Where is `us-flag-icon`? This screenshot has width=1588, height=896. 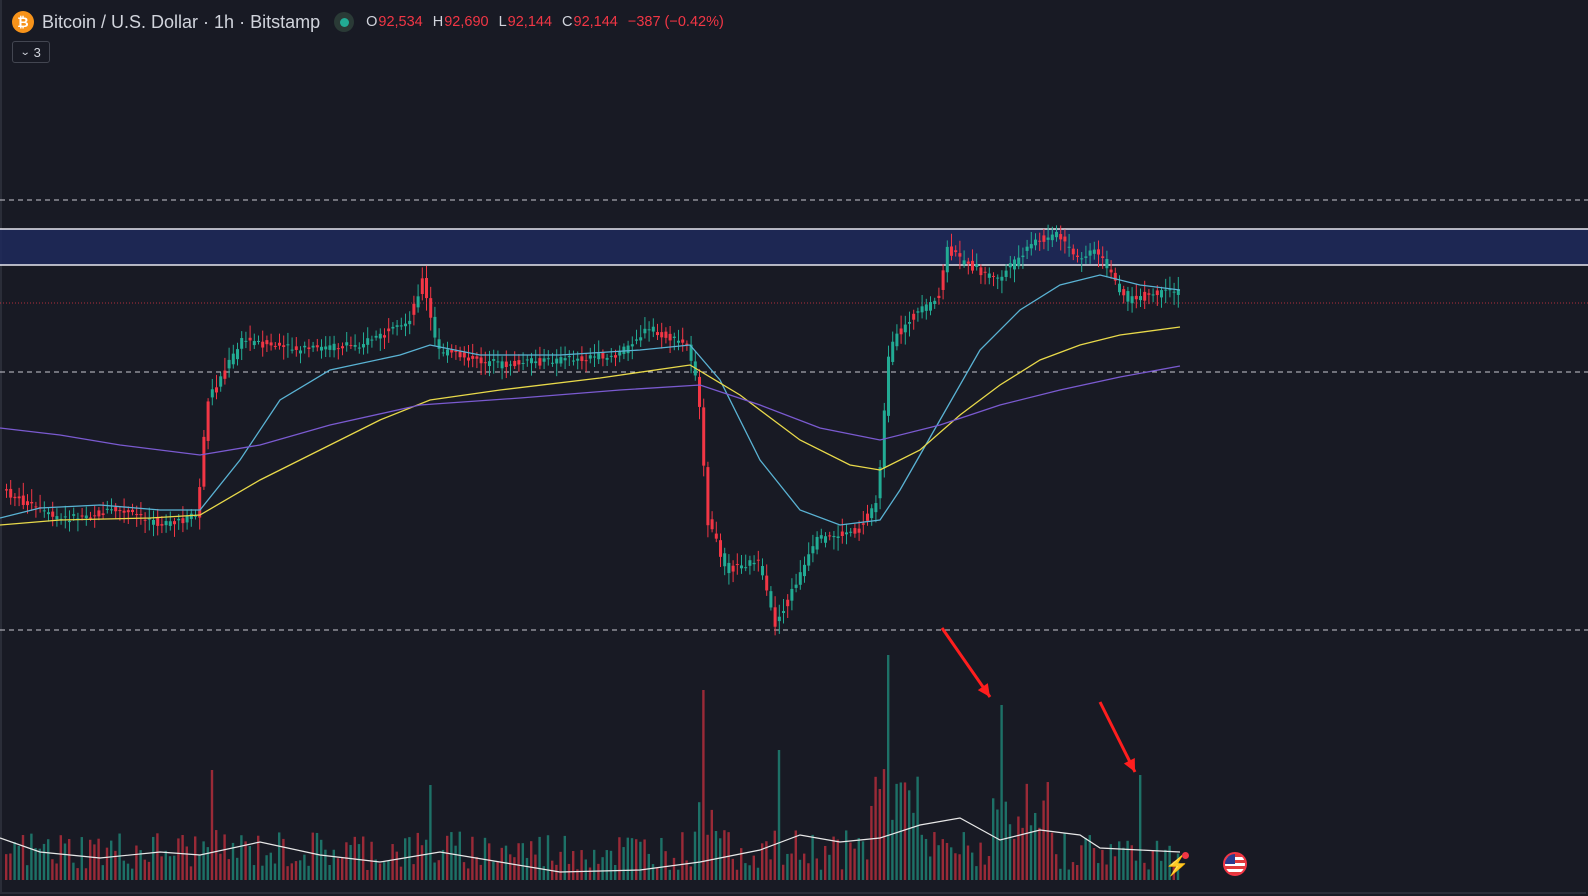
us-flag-icon is located at coordinates (1235, 864).